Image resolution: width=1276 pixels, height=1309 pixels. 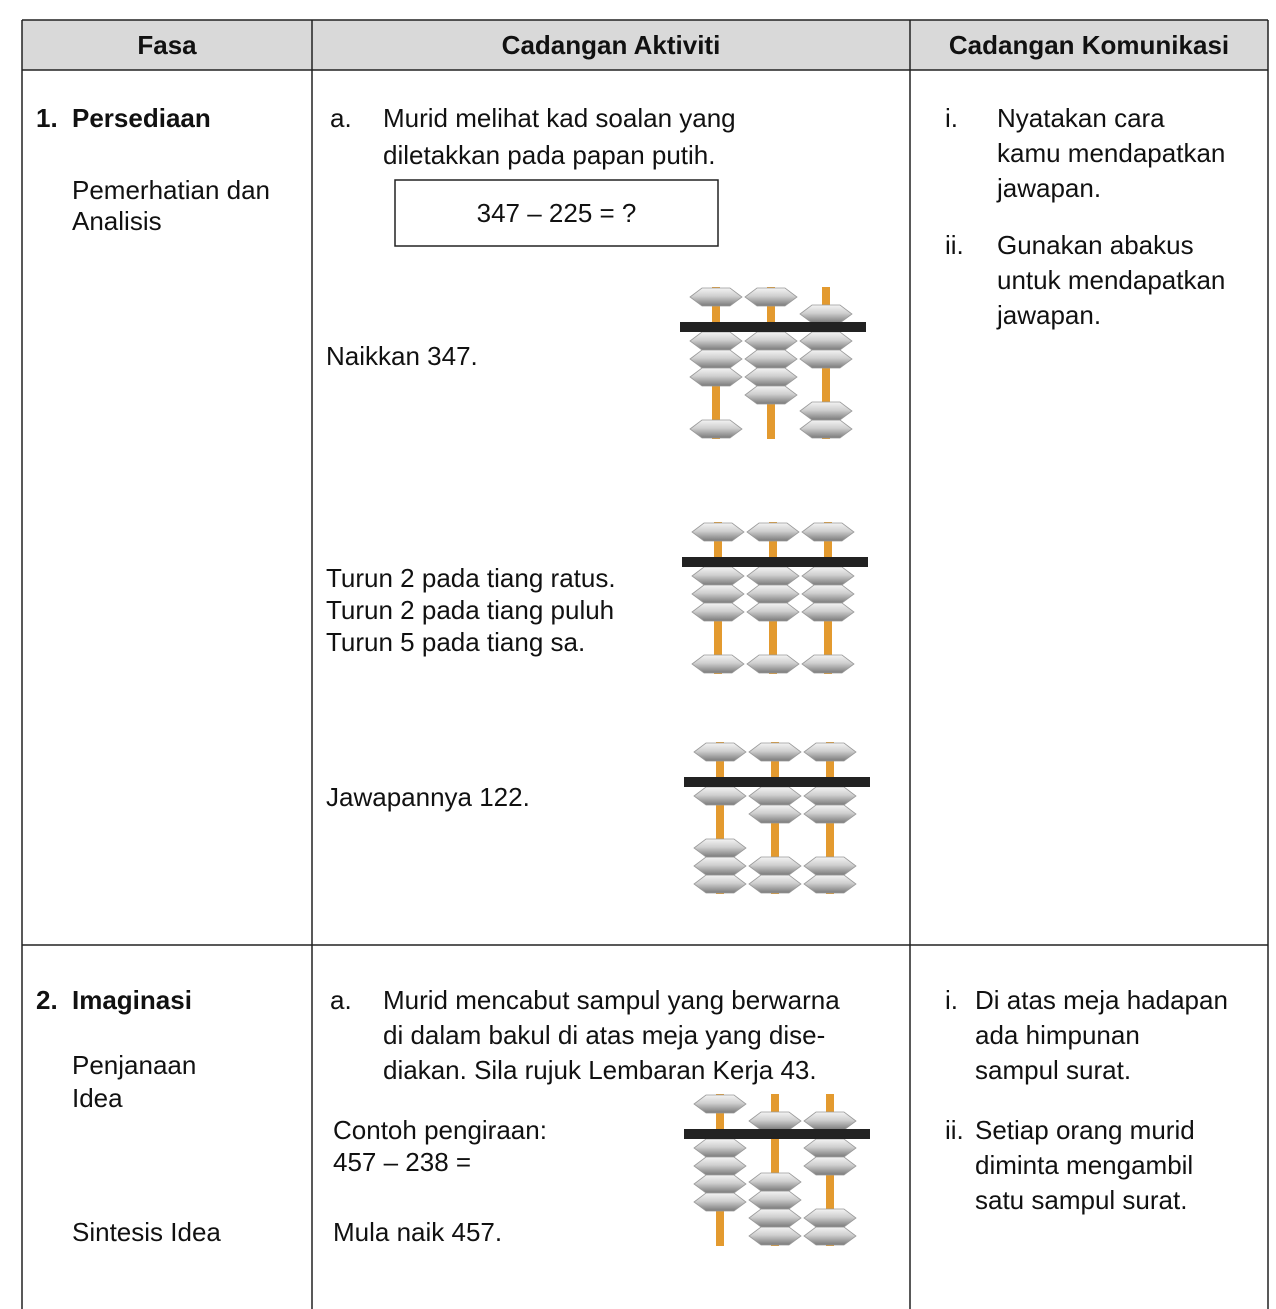 I want to click on activity-text: Murid mencabut sampul yang berwarna, so click(x=611, y=1000).